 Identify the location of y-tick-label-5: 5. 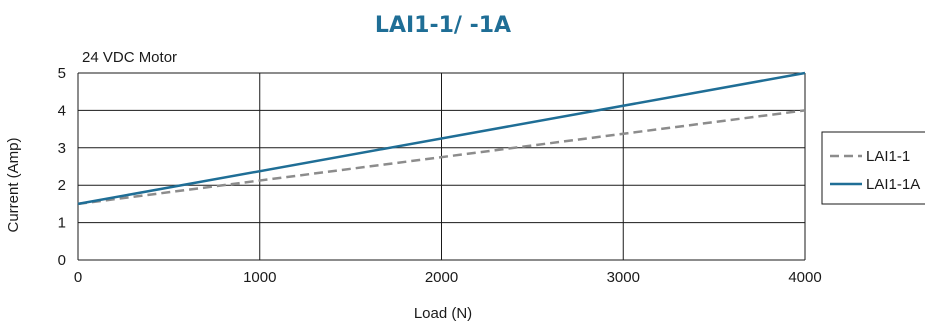
(62, 73).